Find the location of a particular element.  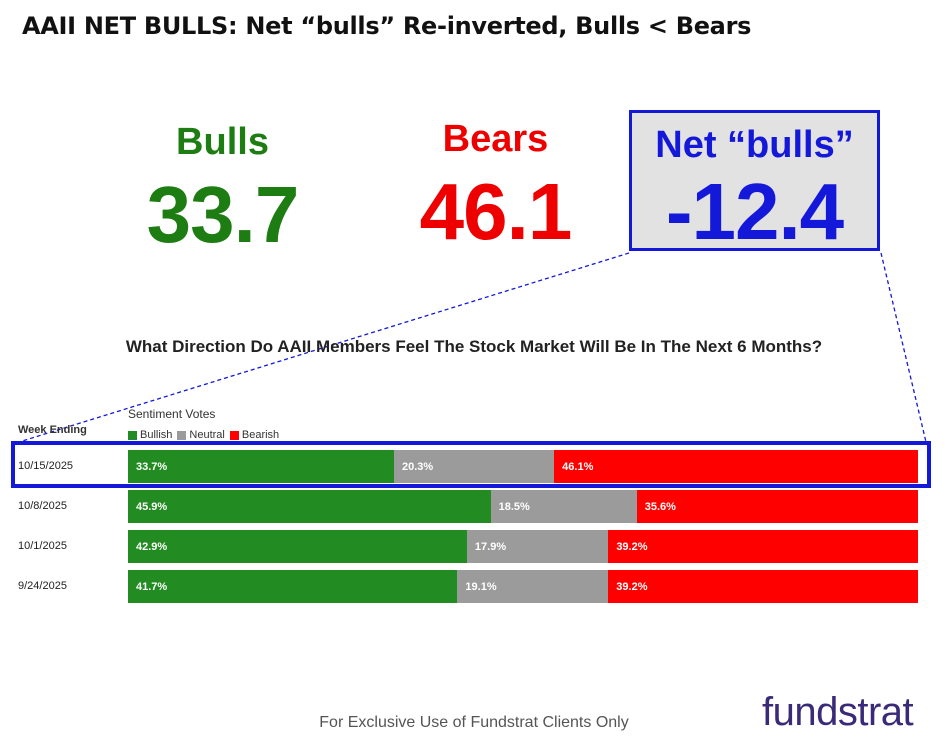

legend-item-bearish: Bearish is located at coordinates (254, 435).